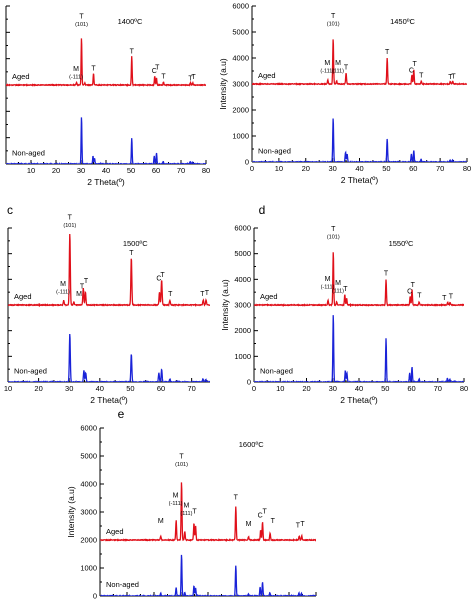 The width and height of the screenshot is (474, 602). I want to click on y-axis-title: Intensity (a.u), so click(225, 305).